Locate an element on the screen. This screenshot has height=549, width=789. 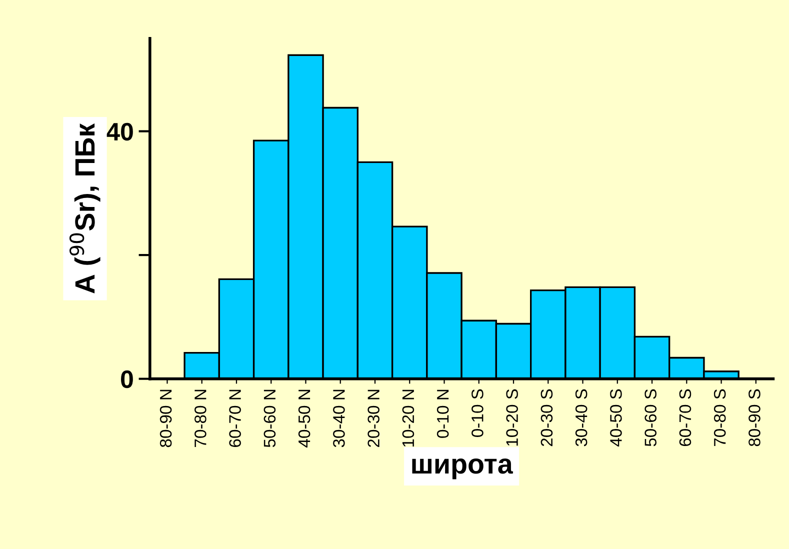
x-tick-label: 40-50 S is located at coordinates (616, 418).